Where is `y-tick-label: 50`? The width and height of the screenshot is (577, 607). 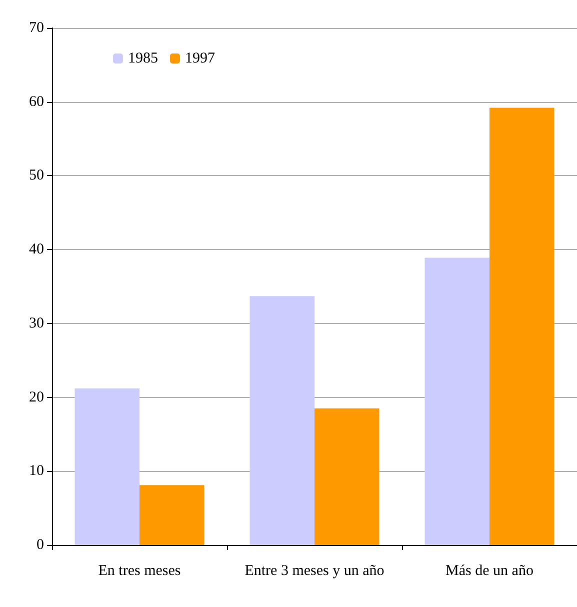 y-tick-label: 50 is located at coordinates (36, 176).